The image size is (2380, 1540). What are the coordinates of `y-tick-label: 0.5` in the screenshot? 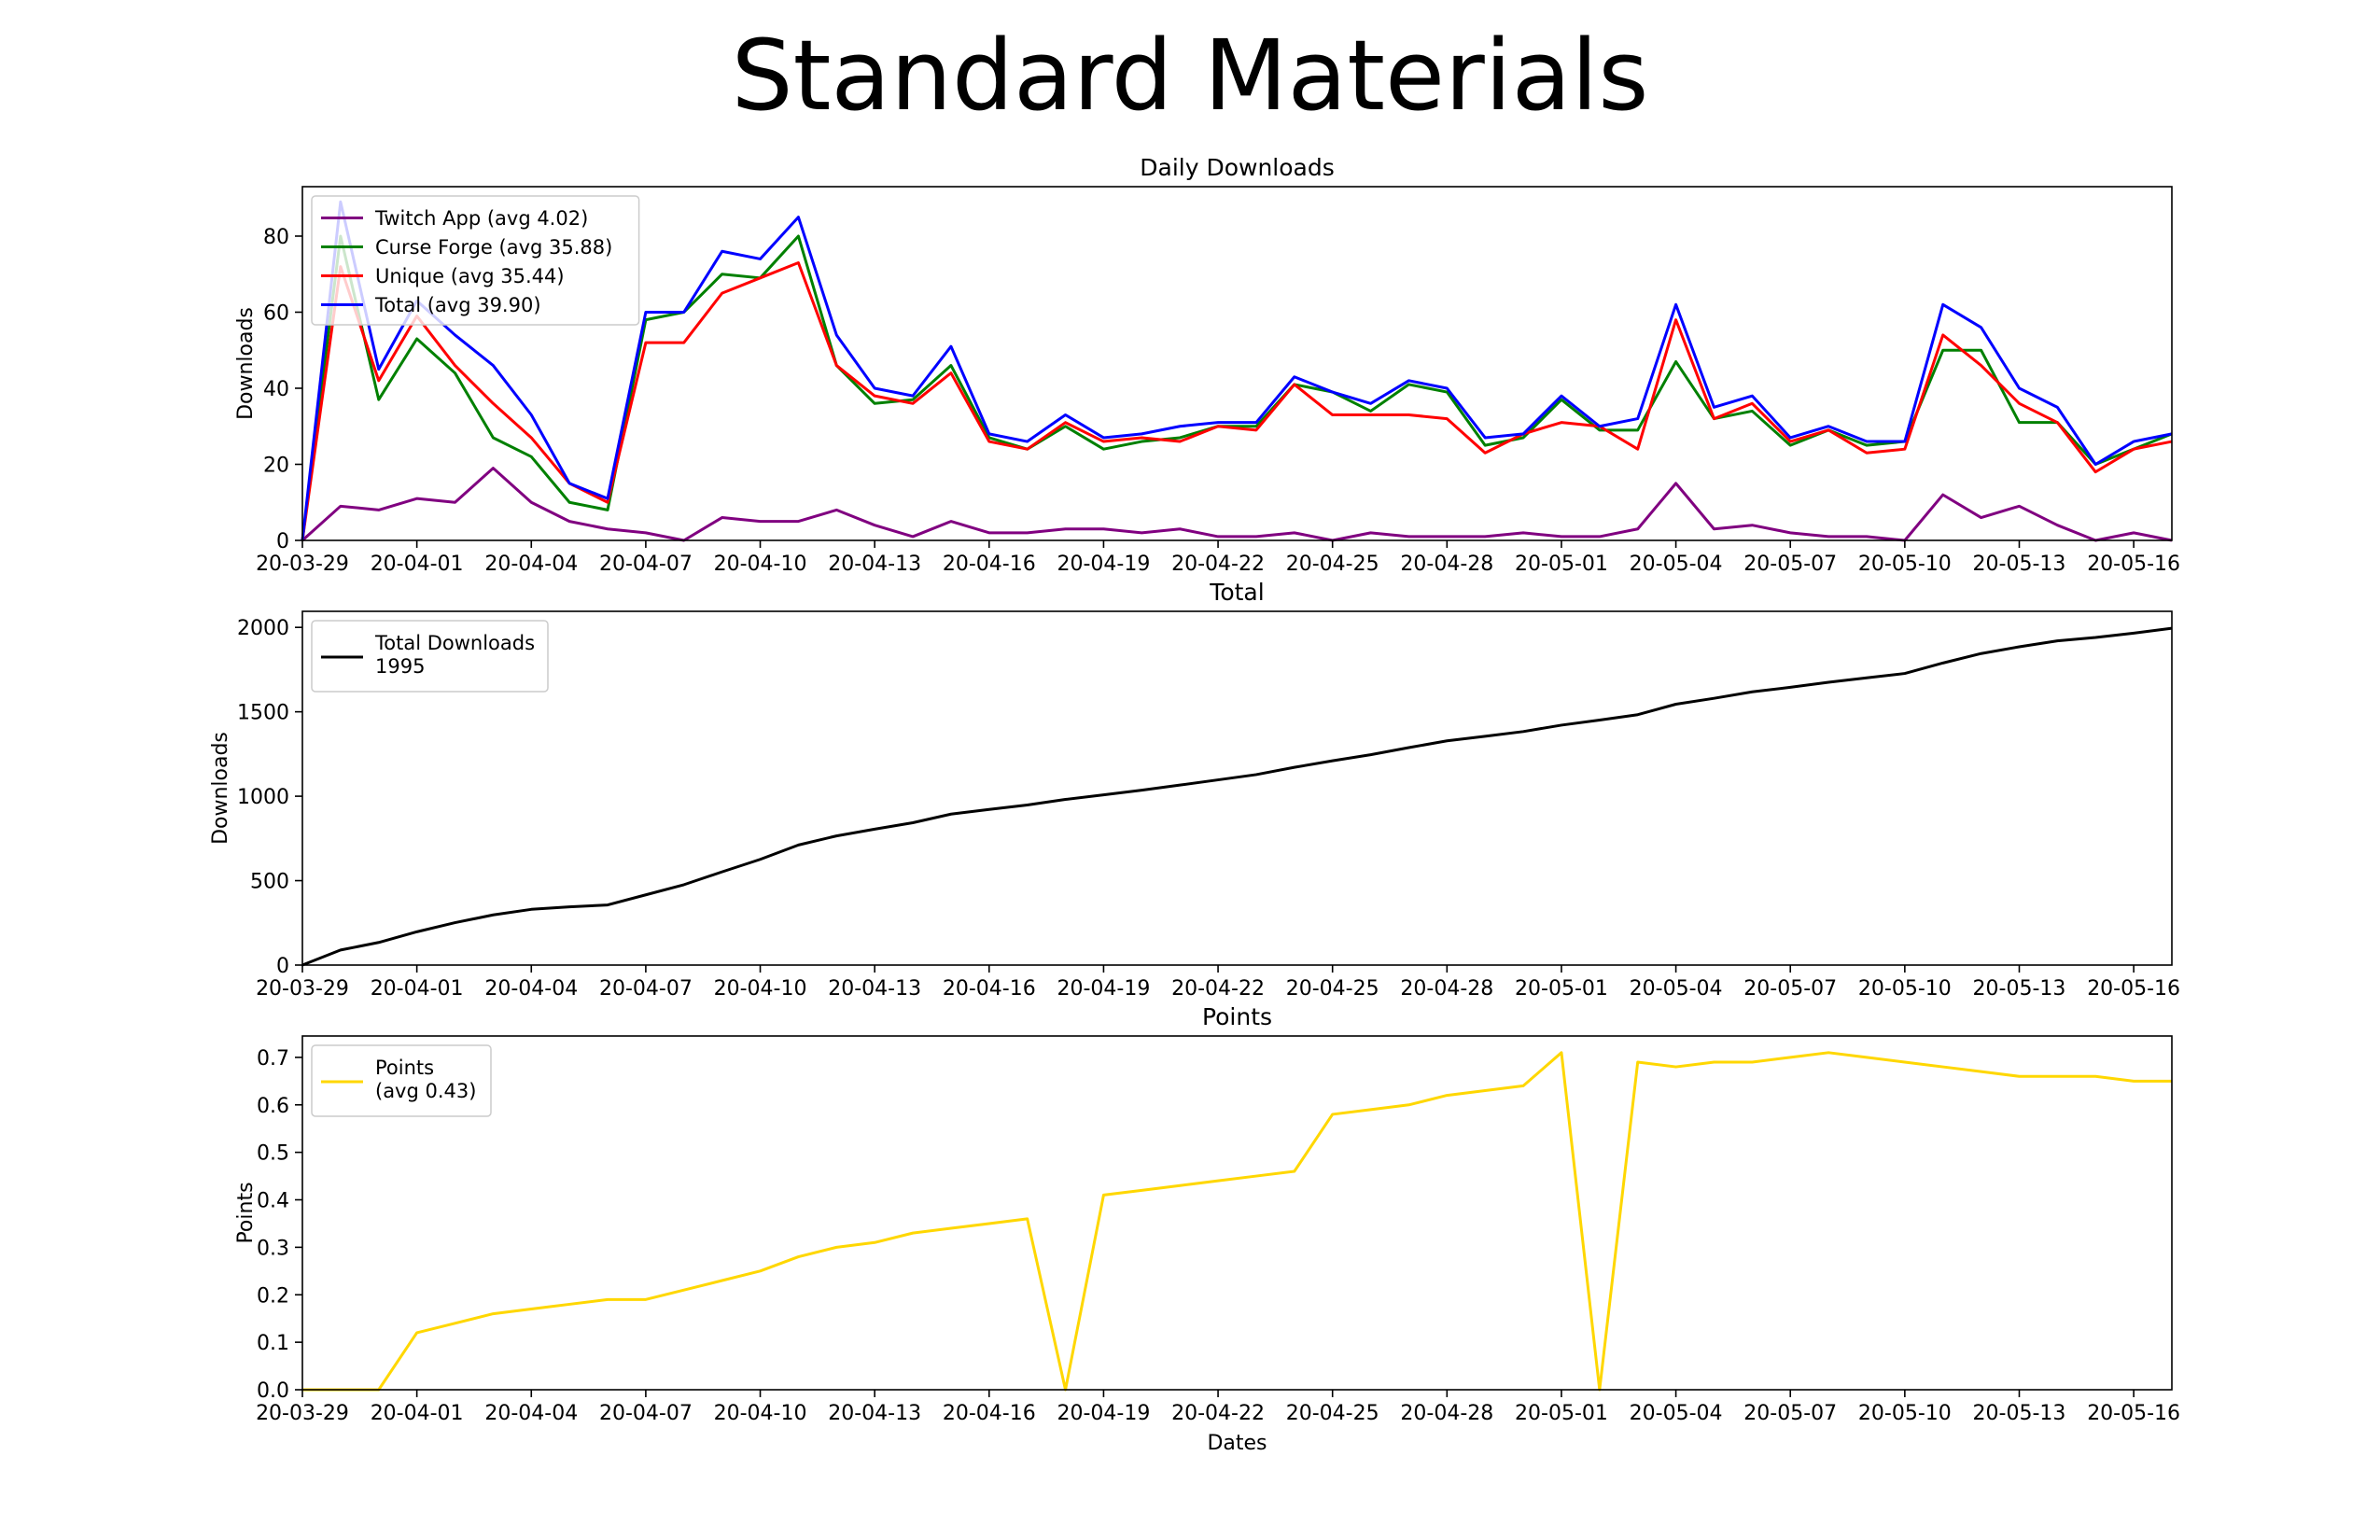 It's located at (273, 1154).